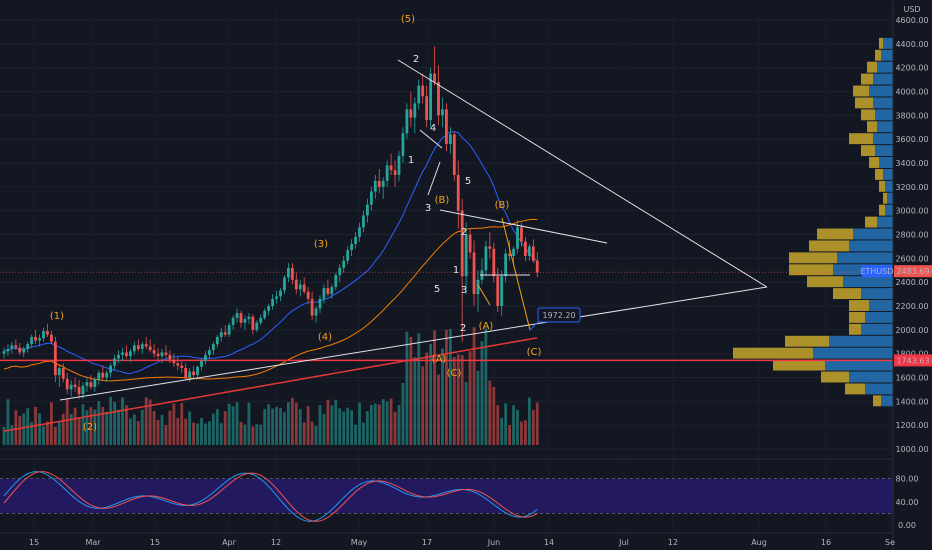 This screenshot has width=932, height=550. Describe the element at coordinates (911, 330) in the screenshot. I see `price-tick-label: 2000.00` at that location.